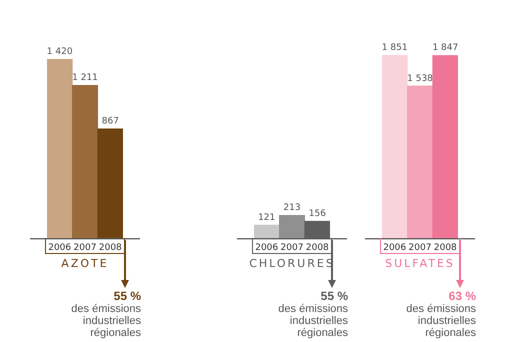 The height and width of the screenshot is (342, 511). What do you see at coordinates (267, 217) in the screenshot?
I see `data-label: 121` at bounding box center [267, 217].